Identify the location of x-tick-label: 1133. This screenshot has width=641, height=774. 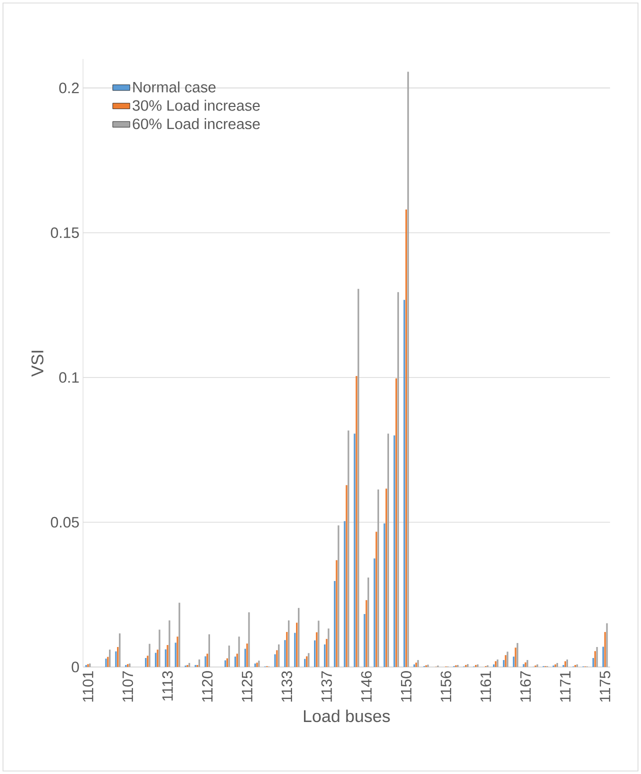
(287, 686).